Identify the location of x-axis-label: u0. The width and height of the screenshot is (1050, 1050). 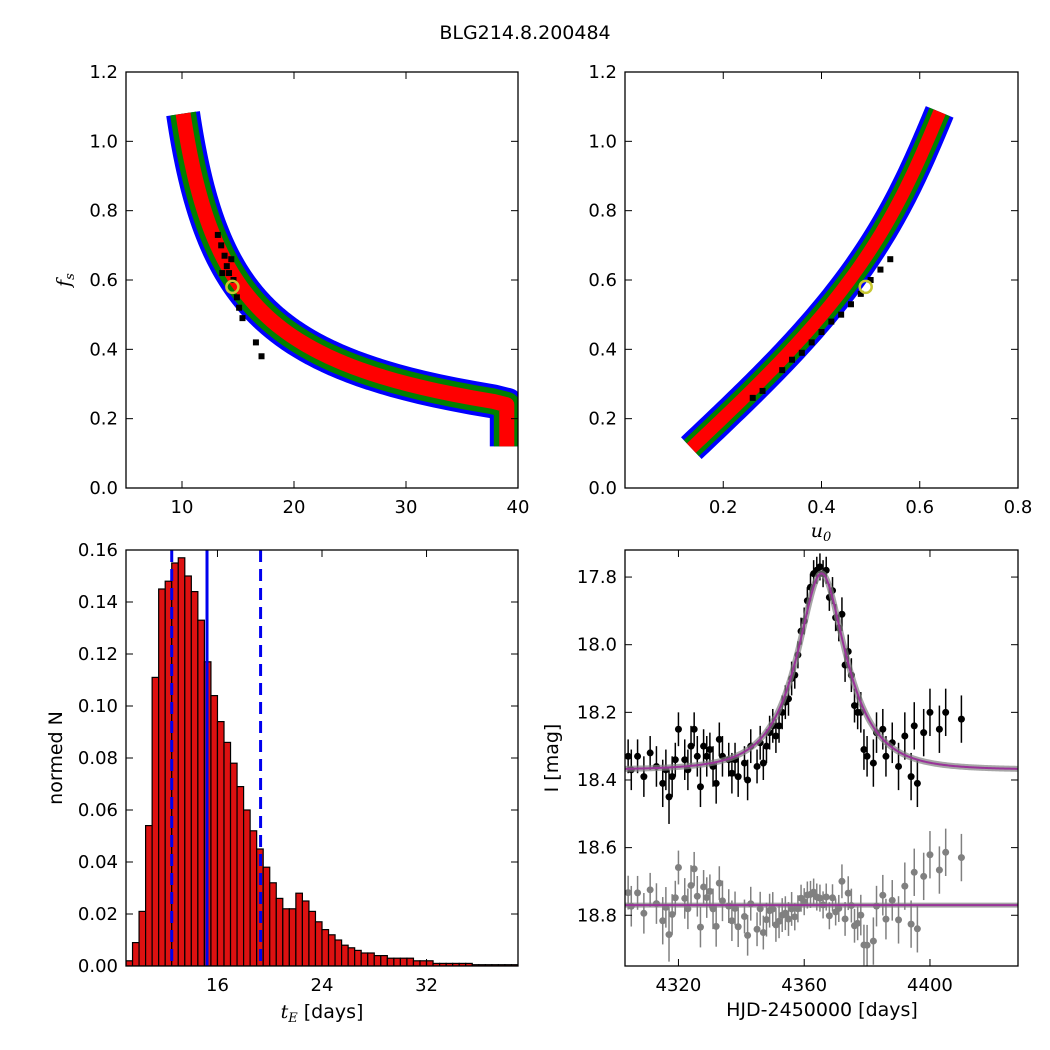
(821, 532).